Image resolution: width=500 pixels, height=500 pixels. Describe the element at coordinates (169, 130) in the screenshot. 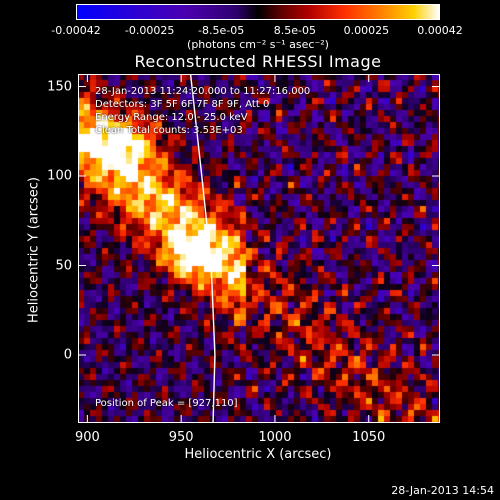

I see `clean-counts-annotation: Clean Total counts: 3.53E+03` at that location.